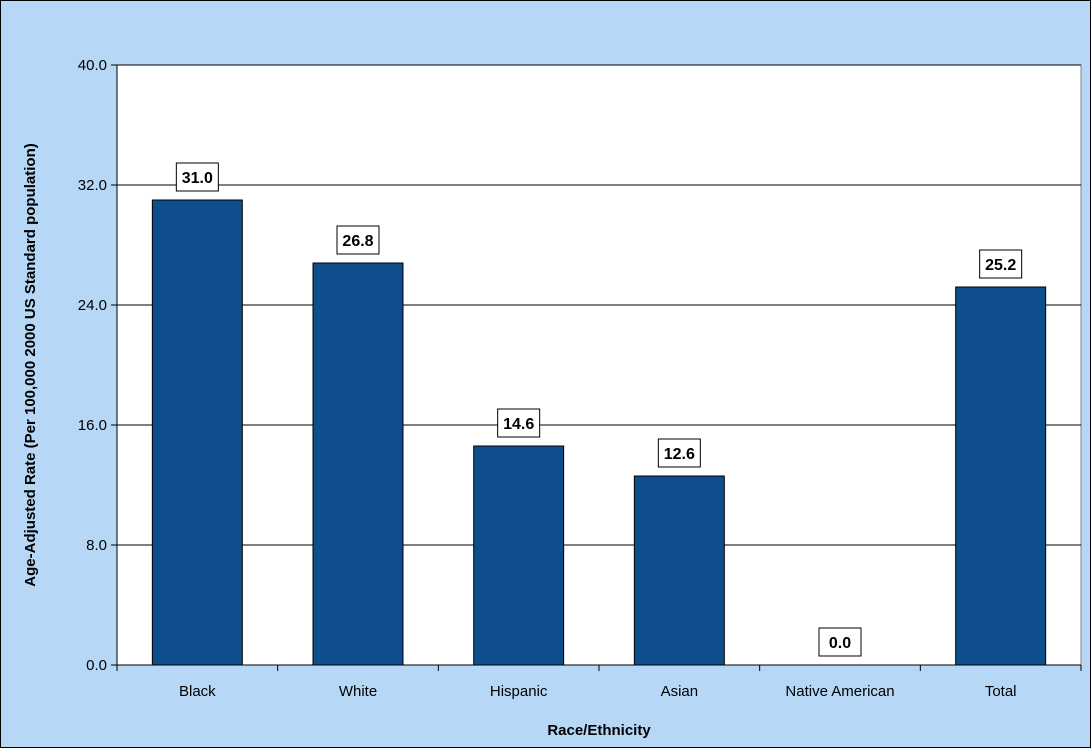 The image size is (1091, 749). Describe the element at coordinates (519, 691) in the screenshot. I see `x-tick-label: Hispanic` at that location.